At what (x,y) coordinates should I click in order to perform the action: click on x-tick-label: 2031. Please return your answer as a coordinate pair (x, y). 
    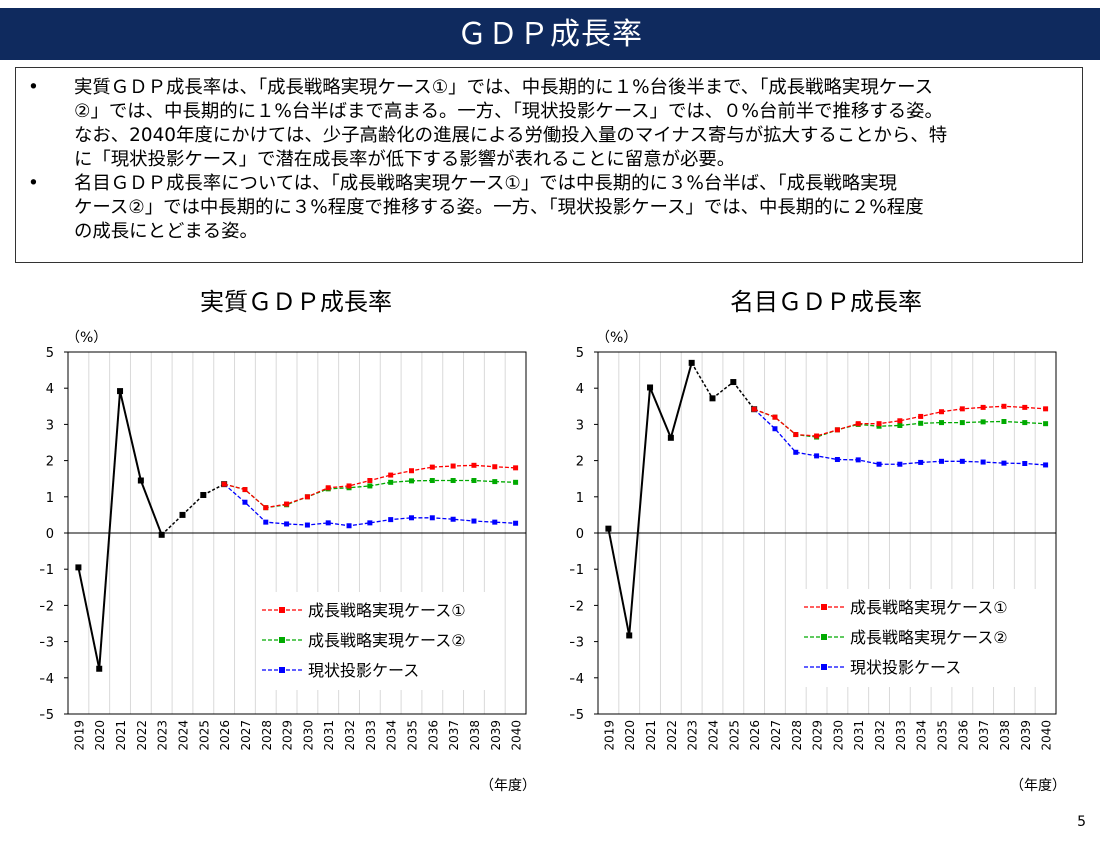
    Looking at the image, I should click on (859, 735).